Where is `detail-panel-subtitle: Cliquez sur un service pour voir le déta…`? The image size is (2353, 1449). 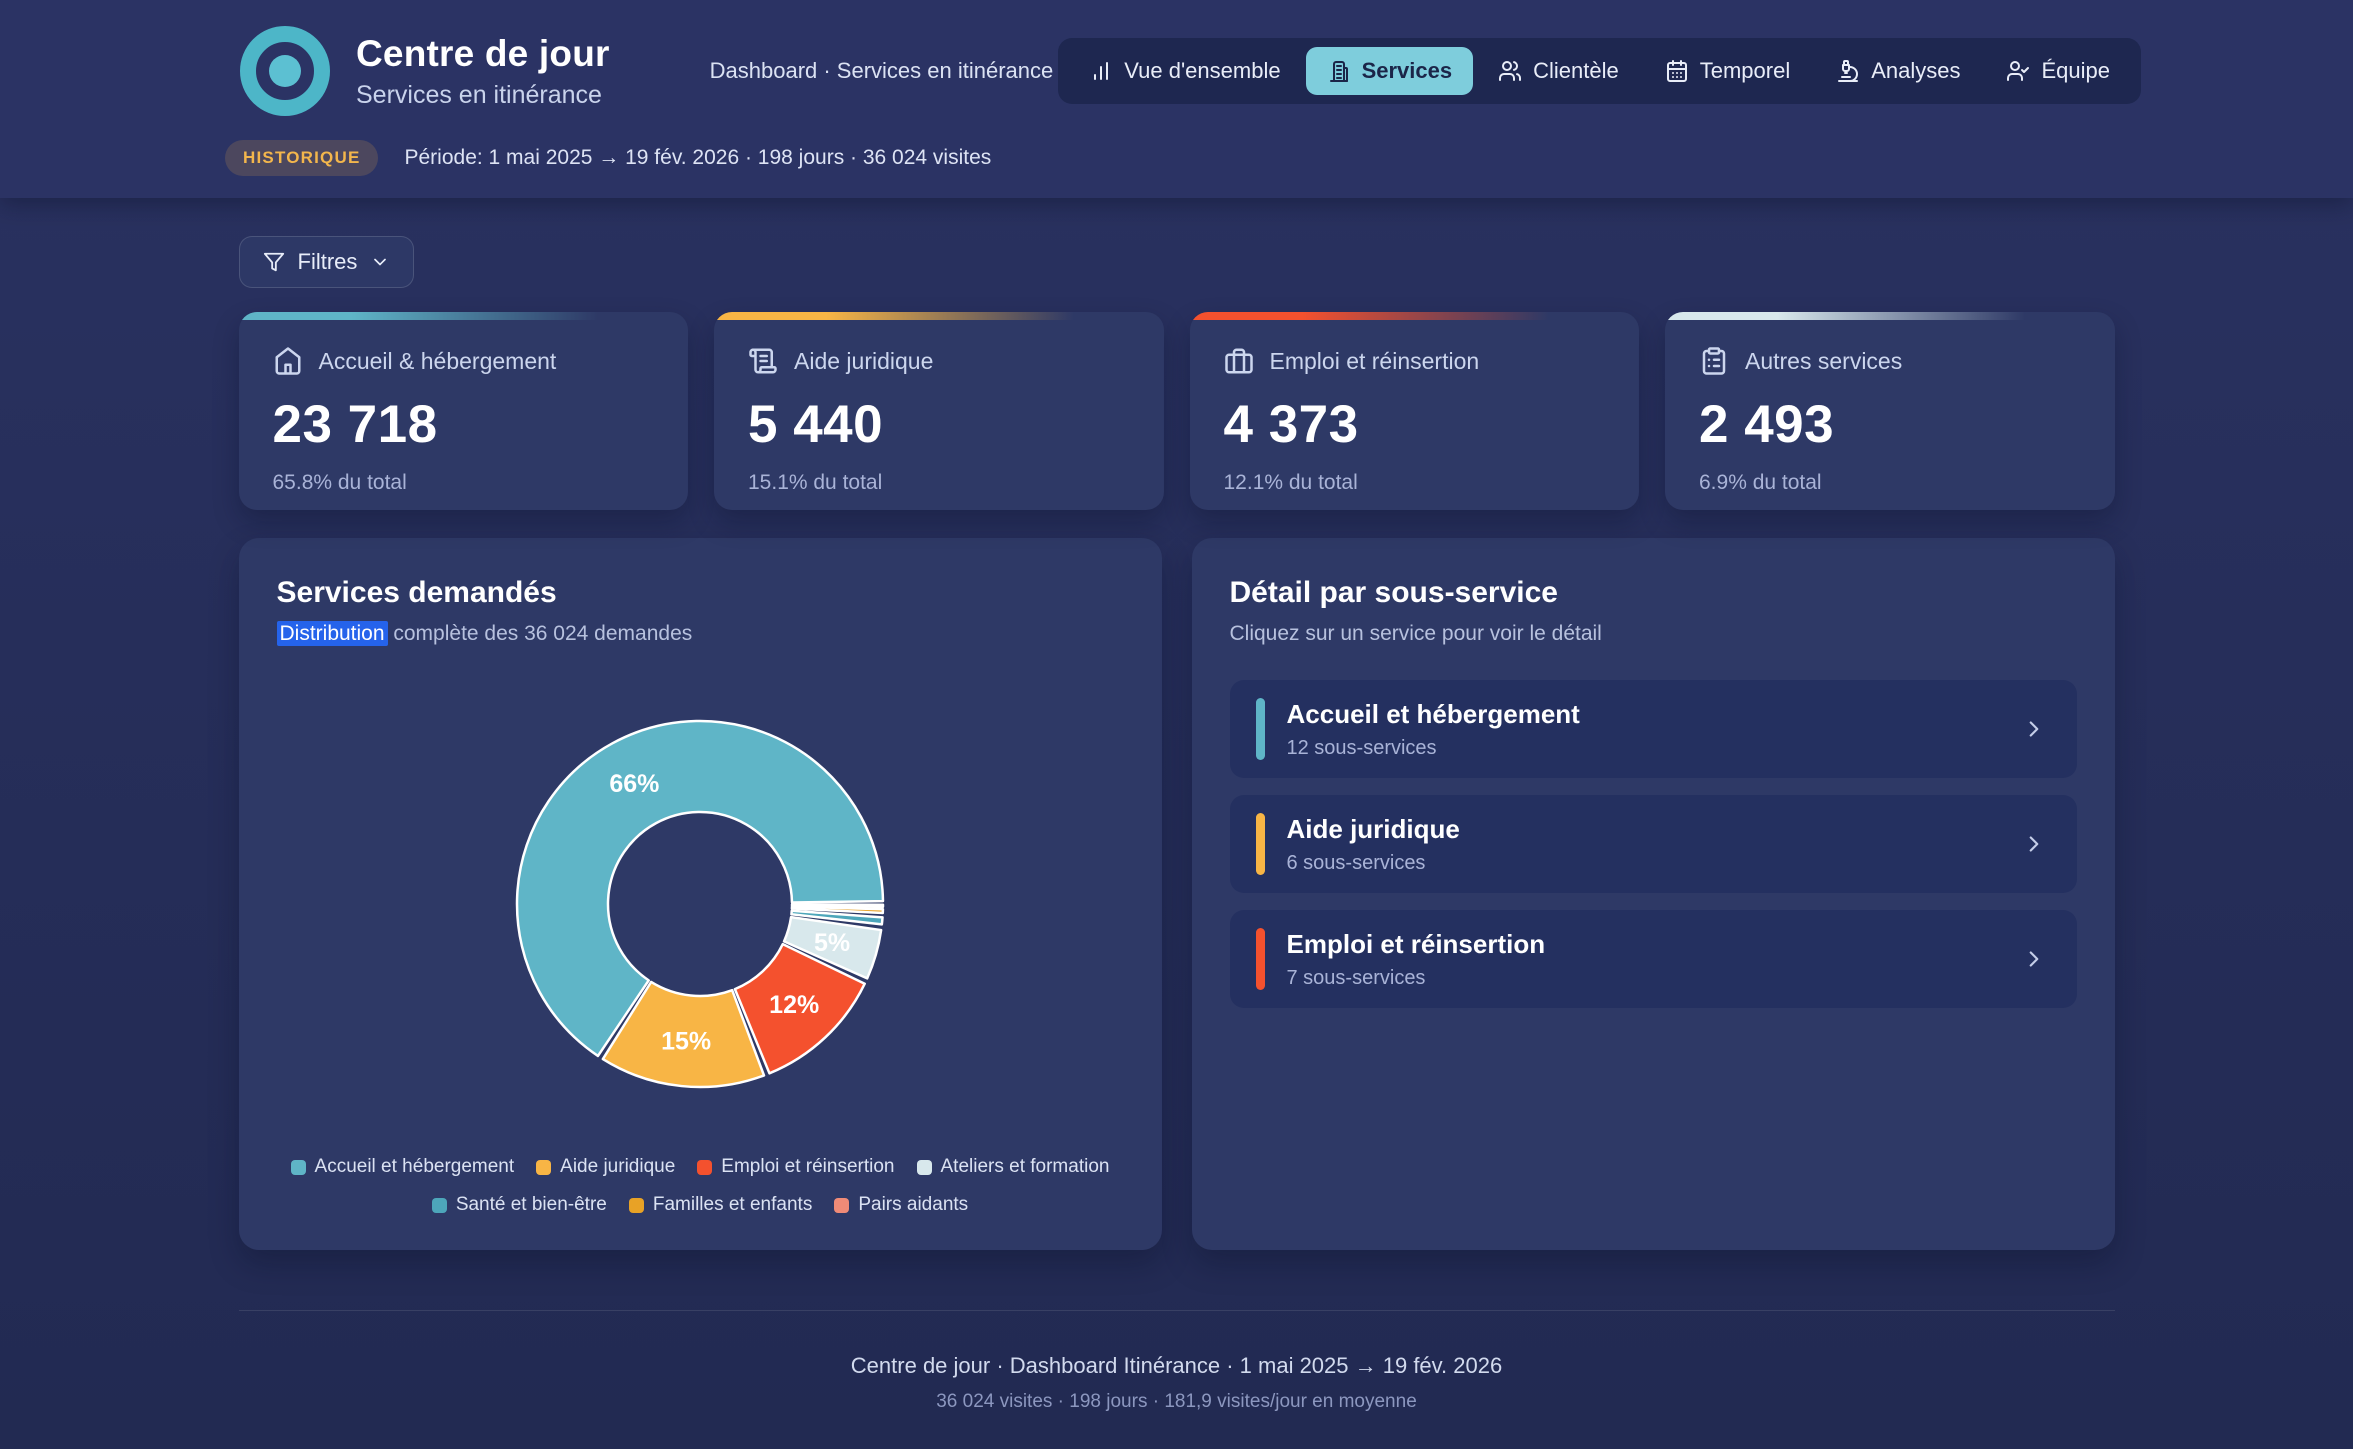
detail-panel-subtitle: Cliquez sur un service pour voir le déta… is located at coordinates (1415, 633).